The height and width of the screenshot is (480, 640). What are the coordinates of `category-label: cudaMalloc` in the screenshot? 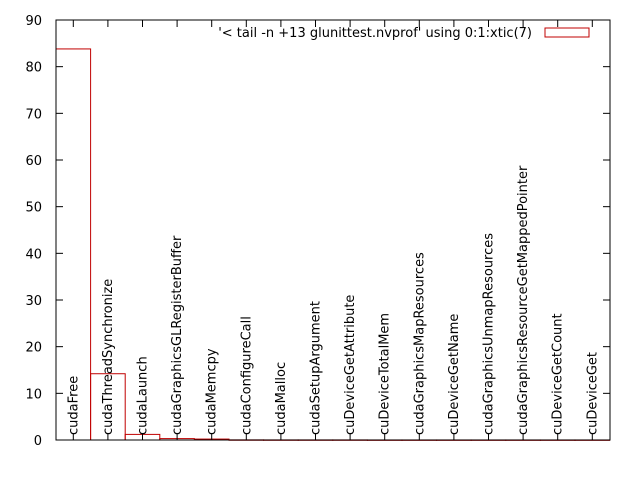 It's located at (281, 398).